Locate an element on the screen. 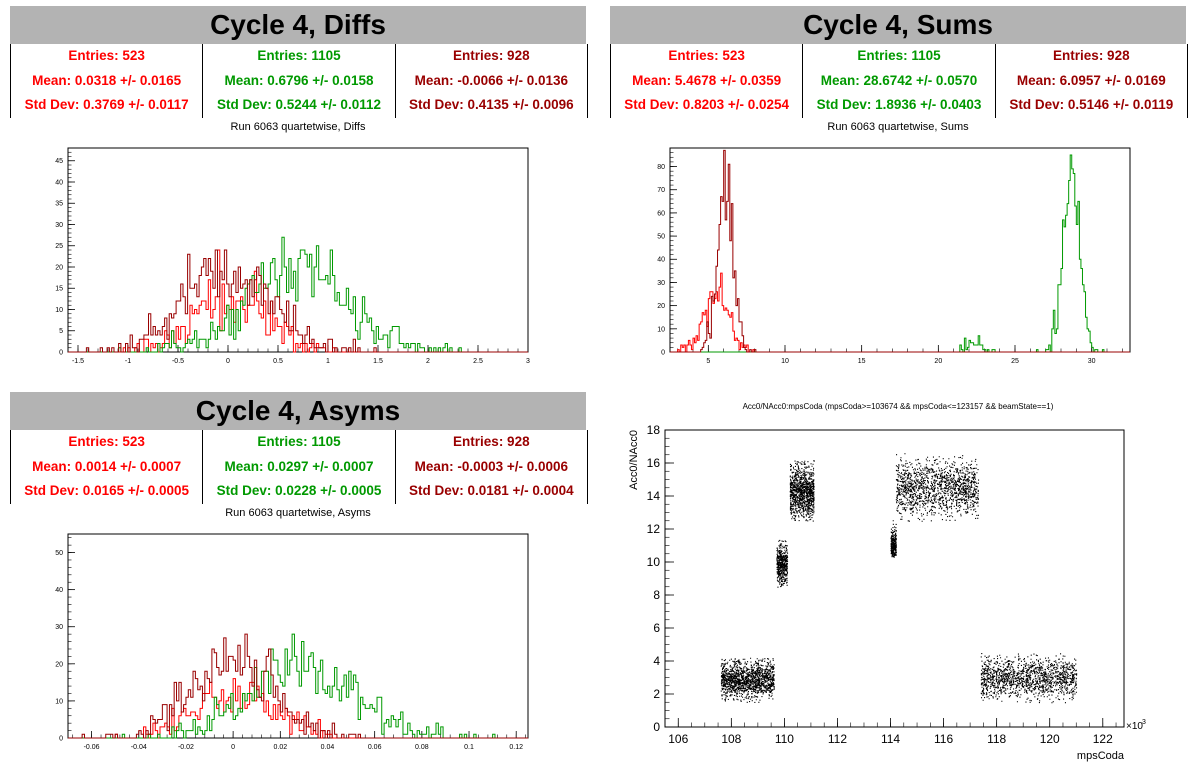  std-text: Std Dev: 0.5244 +/- 0.0112 is located at coordinates (299, 104).